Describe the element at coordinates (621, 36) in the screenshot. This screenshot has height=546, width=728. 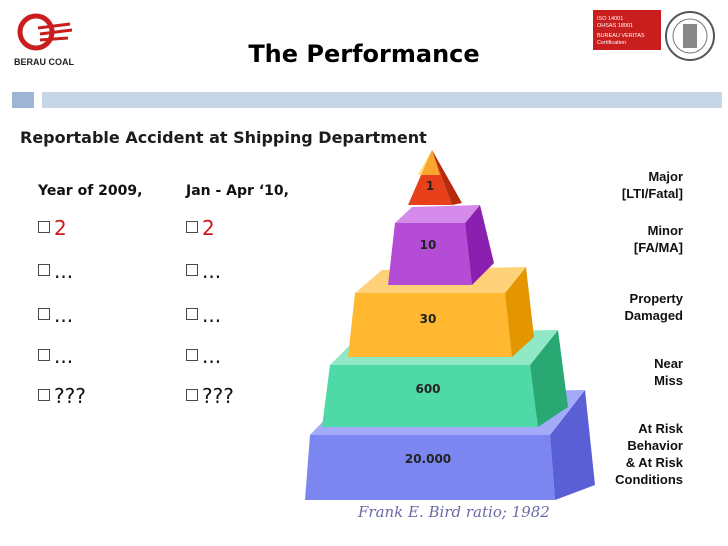
I see `cert-line-3: BUREAU VERITAS` at that location.